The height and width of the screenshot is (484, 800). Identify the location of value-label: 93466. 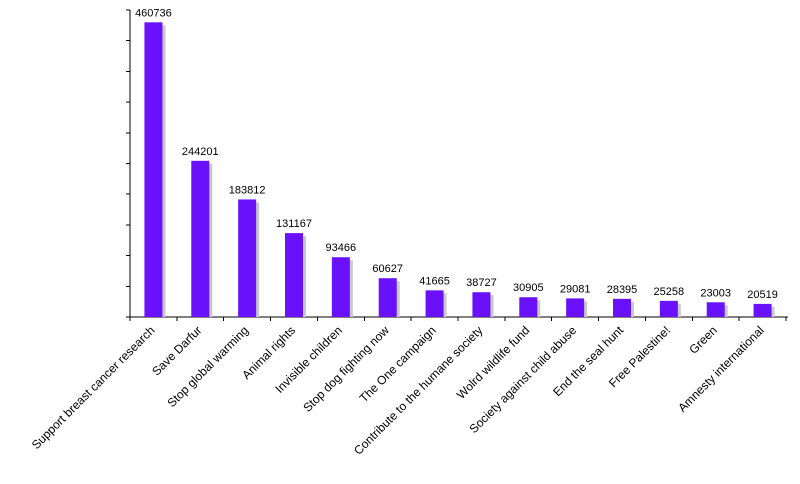
(341, 248).